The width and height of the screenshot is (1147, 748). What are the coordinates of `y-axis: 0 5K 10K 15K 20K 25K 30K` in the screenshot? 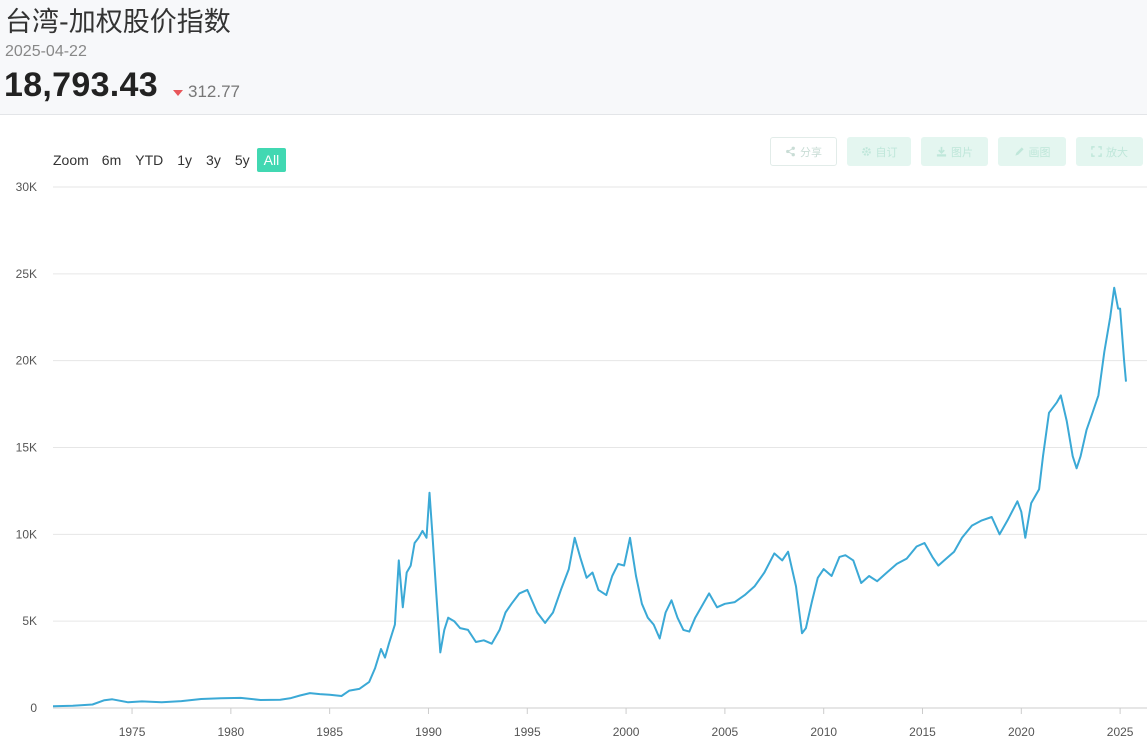 It's located at (27, 447).